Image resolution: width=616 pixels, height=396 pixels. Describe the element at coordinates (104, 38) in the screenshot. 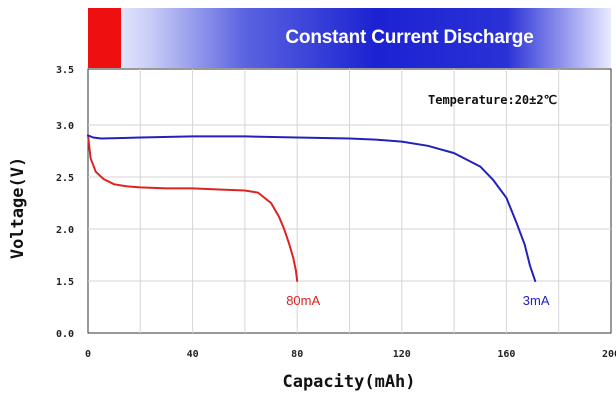

I see `banner-red-block` at that location.